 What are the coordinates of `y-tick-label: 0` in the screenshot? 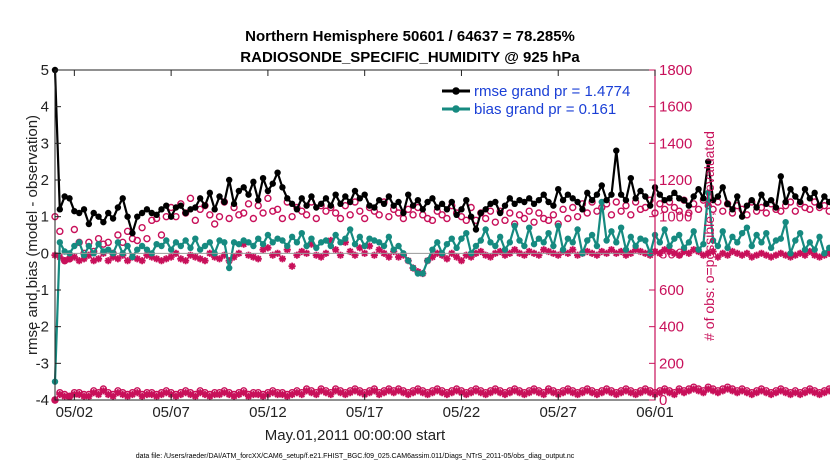 It's located at (45, 253).